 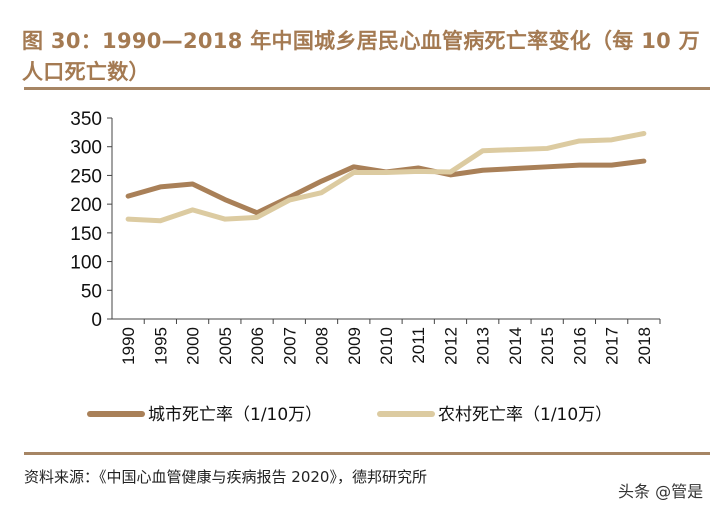 I want to click on x-tick-label: 2015, so click(x=547, y=346).